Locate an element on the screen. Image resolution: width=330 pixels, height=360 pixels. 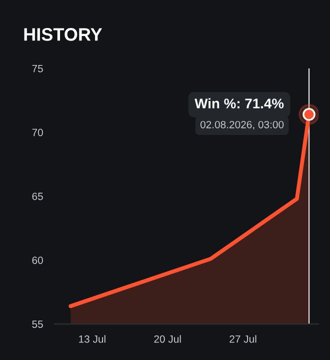
annotation: 02.08.2026, 03:00 is located at coordinates (242, 125).